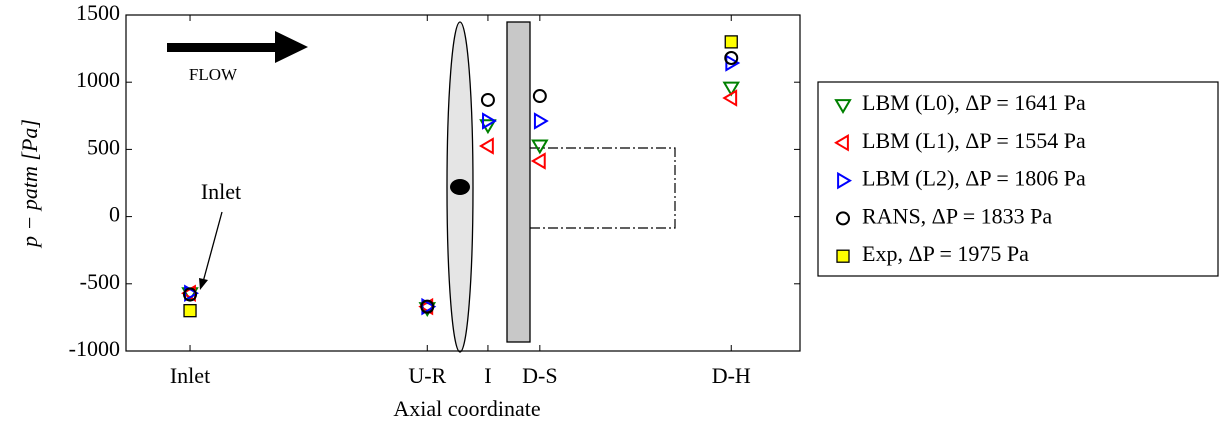 The width and height of the screenshot is (1227, 432). Describe the element at coordinates (518, 182) in the screenshot. I see `plate` at that location.